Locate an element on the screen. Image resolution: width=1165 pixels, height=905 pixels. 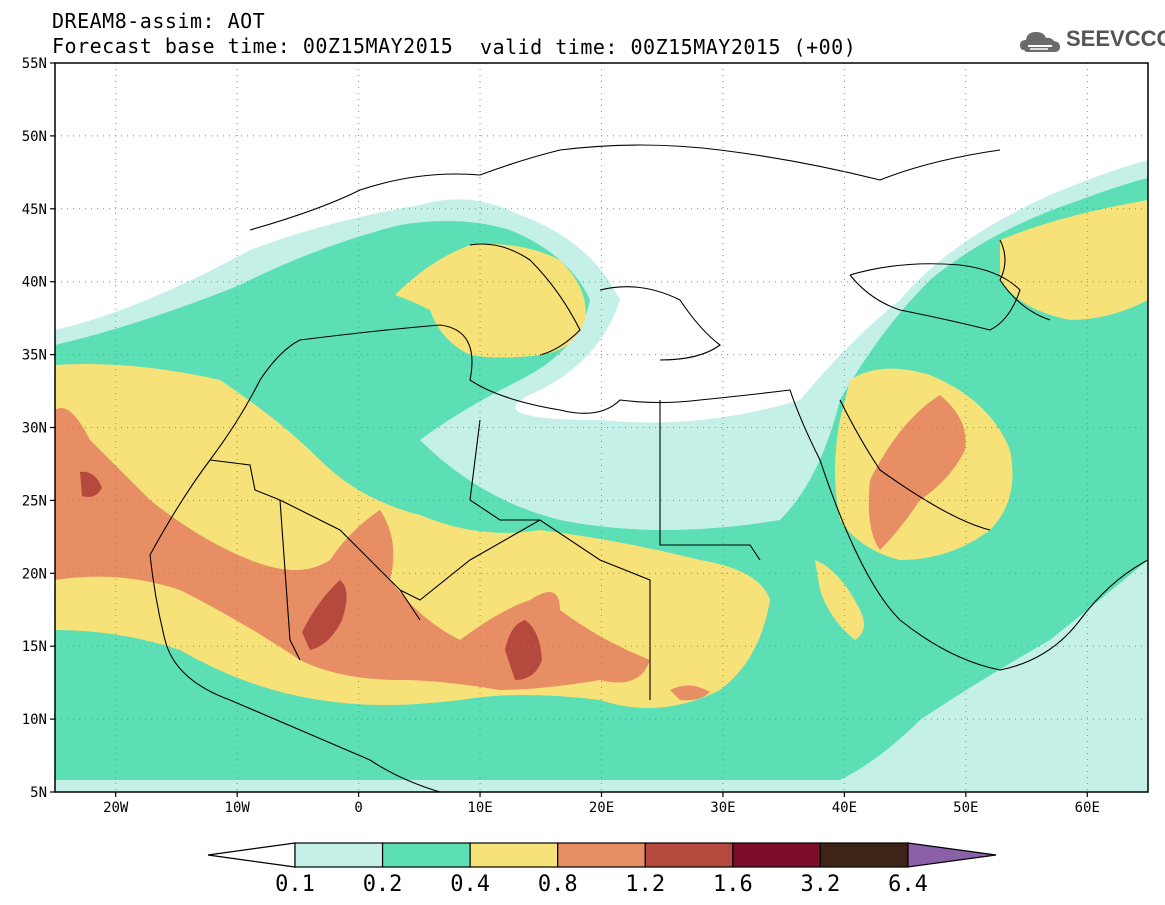
aot-level-0.8-arabia is located at coordinates (917, 472).